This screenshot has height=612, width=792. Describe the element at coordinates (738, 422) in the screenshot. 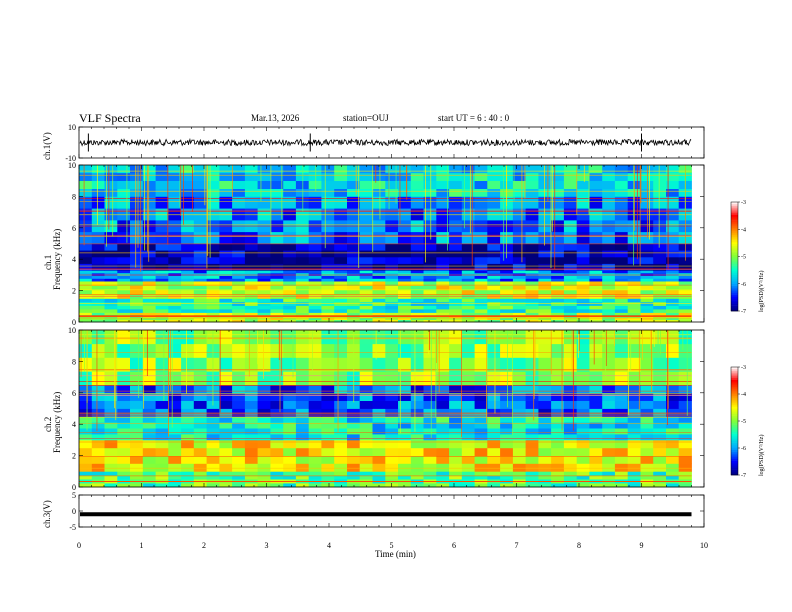

I see `colorbar-2: -3-4-5-6-7` at that location.